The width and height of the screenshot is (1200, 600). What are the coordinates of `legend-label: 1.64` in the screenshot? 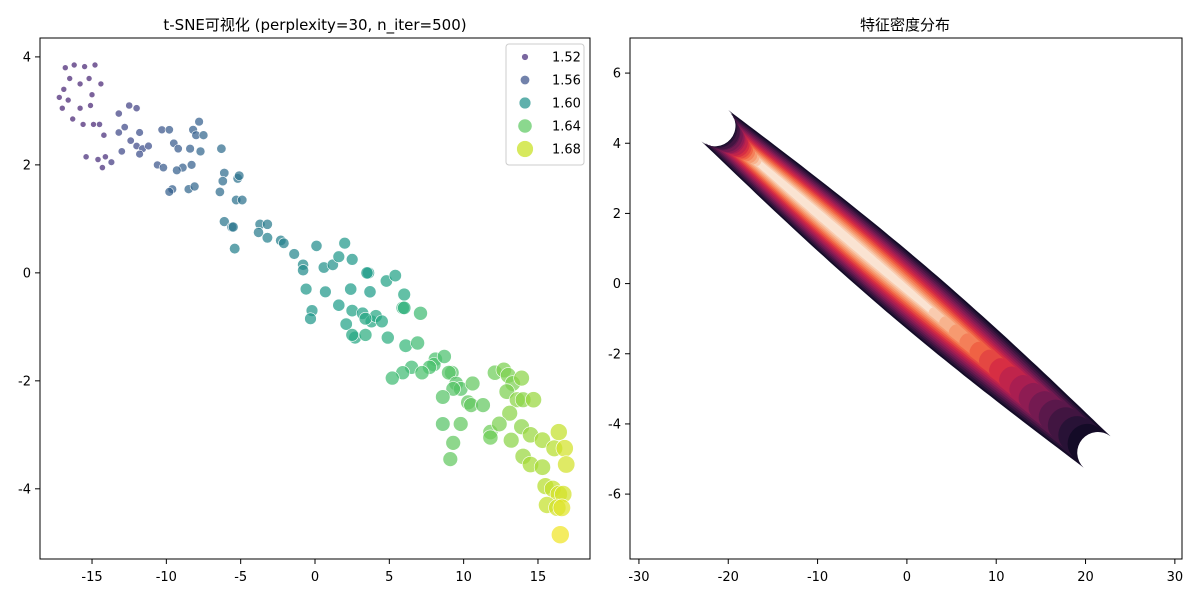 It's located at (566, 127).